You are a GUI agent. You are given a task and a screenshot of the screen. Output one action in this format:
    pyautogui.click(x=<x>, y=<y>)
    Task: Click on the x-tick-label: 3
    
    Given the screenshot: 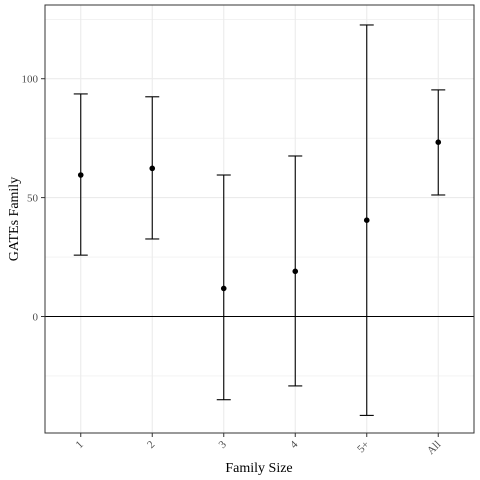 What is the action you would take?
    pyautogui.click(x=222, y=444)
    